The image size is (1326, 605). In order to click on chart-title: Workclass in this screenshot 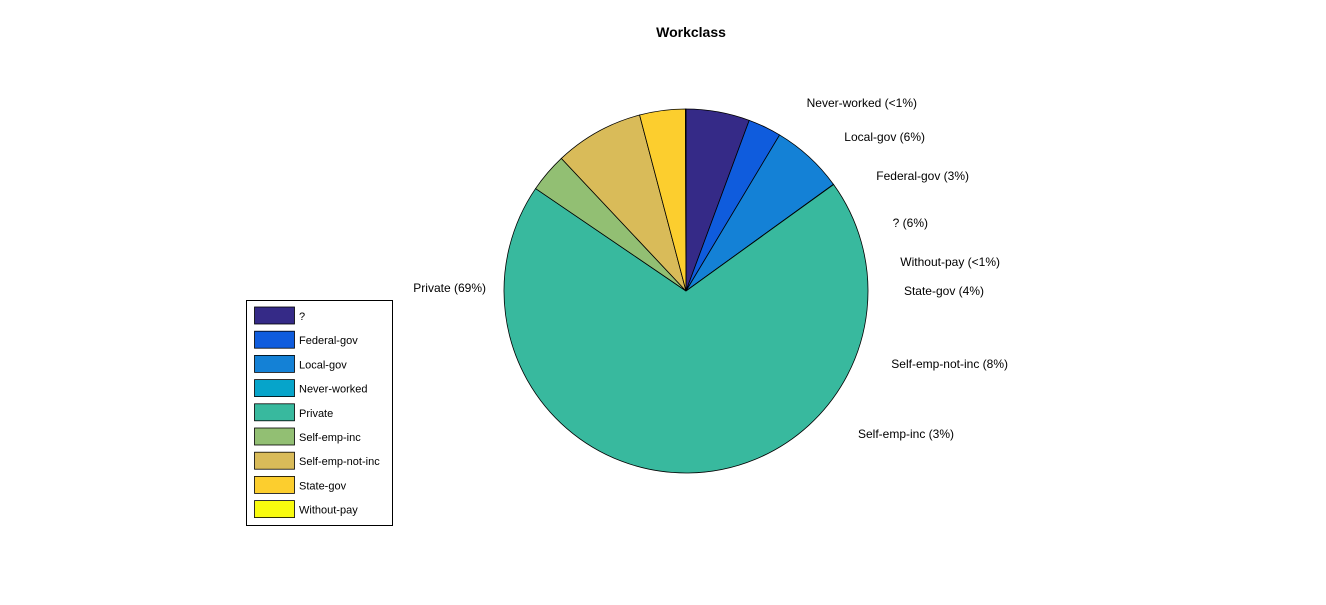, I will do `click(691, 32)`.